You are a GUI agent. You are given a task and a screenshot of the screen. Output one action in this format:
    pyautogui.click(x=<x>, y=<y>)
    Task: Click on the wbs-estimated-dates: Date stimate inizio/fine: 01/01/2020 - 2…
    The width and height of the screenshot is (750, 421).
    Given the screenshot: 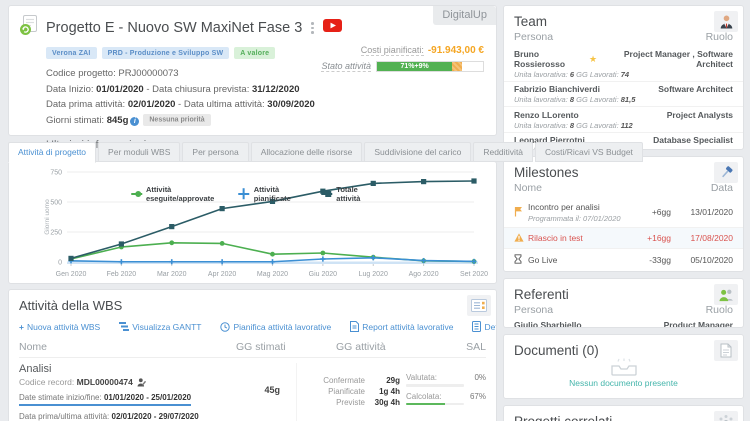 What is the action you would take?
    pyautogui.click(x=105, y=399)
    